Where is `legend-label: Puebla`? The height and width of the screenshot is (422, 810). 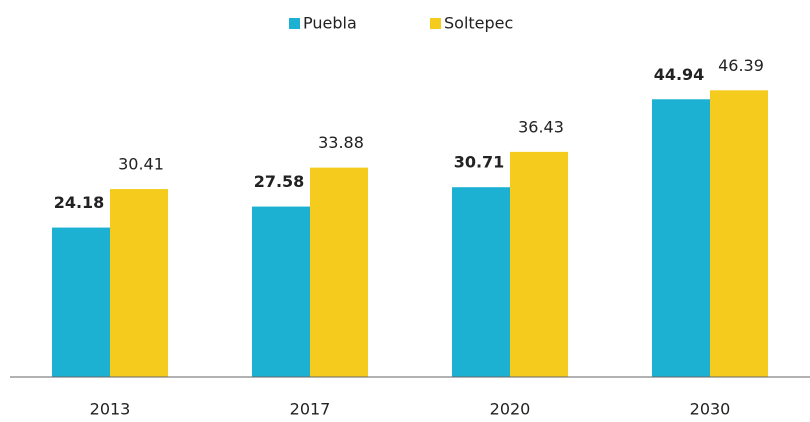
legend-label: Puebla is located at coordinates (330, 23).